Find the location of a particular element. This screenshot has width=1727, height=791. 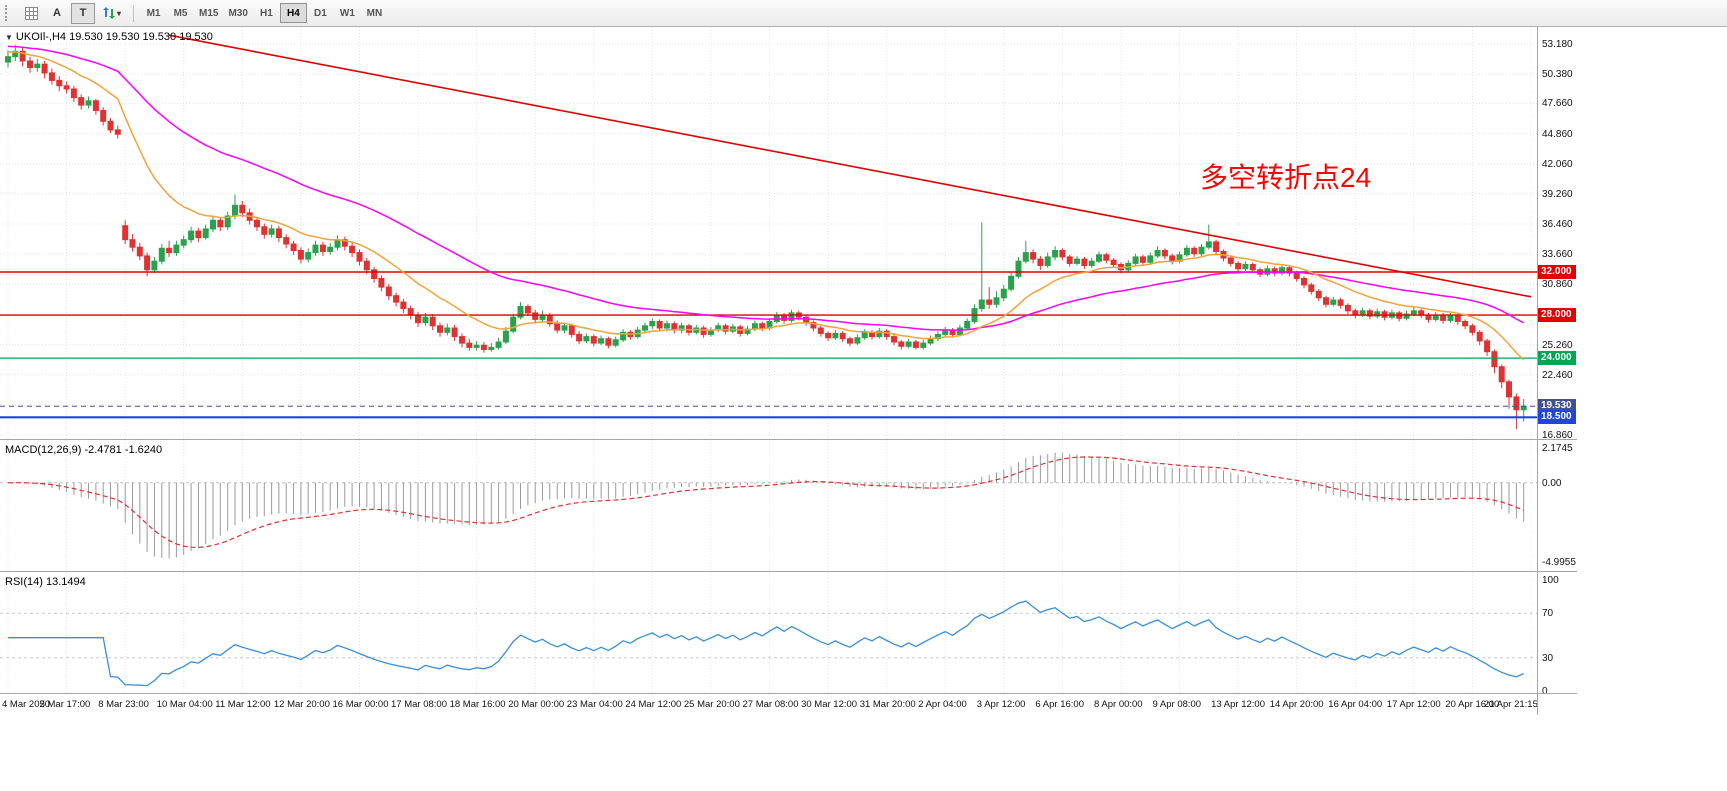

timeframe-button-d1: D1 is located at coordinates (320, 13).